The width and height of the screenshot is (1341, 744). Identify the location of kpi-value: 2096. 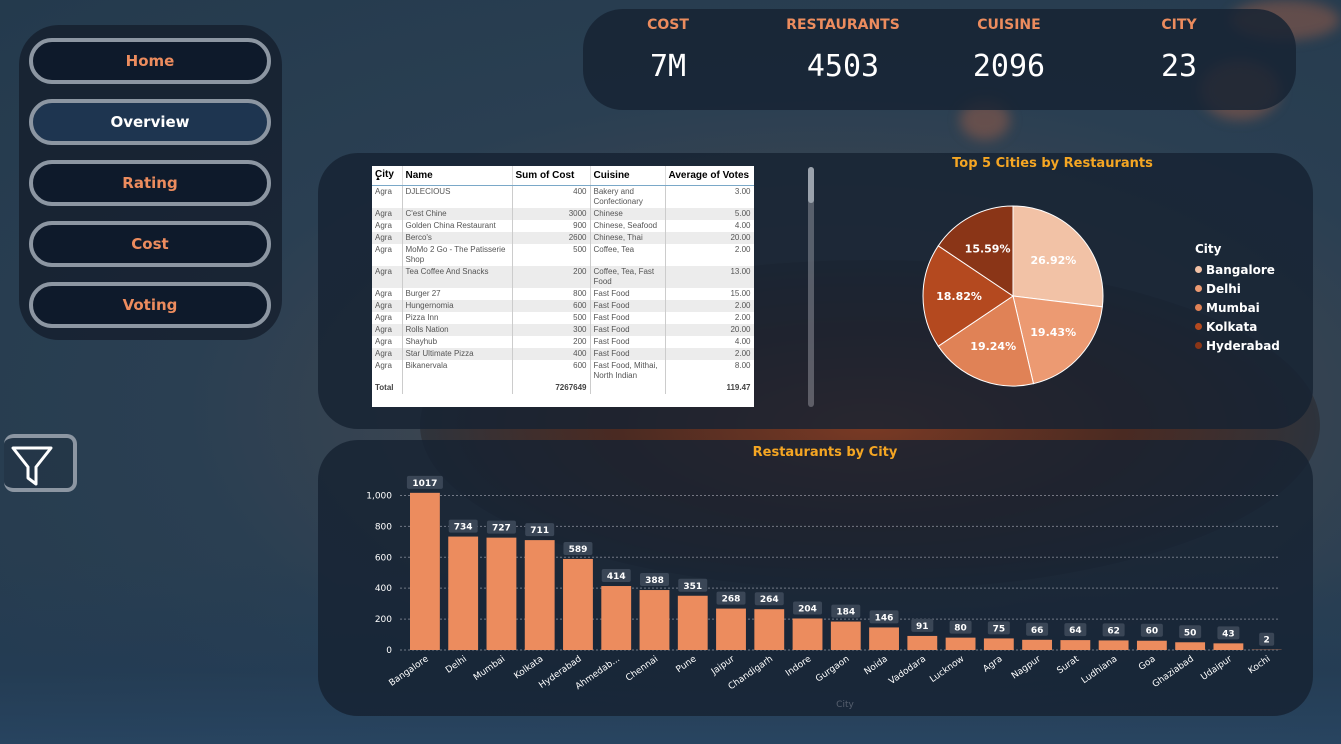
(1009, 66).